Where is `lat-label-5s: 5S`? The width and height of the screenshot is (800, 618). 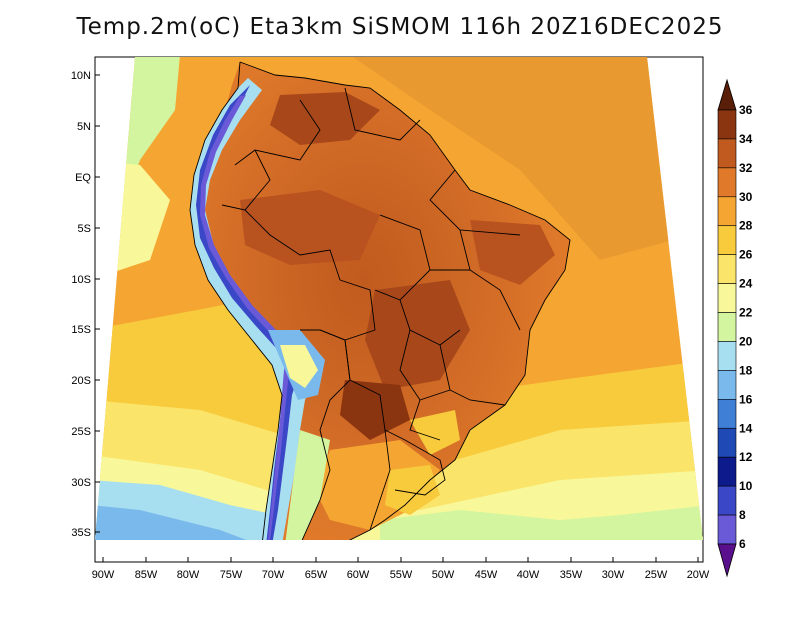 lat-label-5s: 5S is located at coordinates (84, 229).